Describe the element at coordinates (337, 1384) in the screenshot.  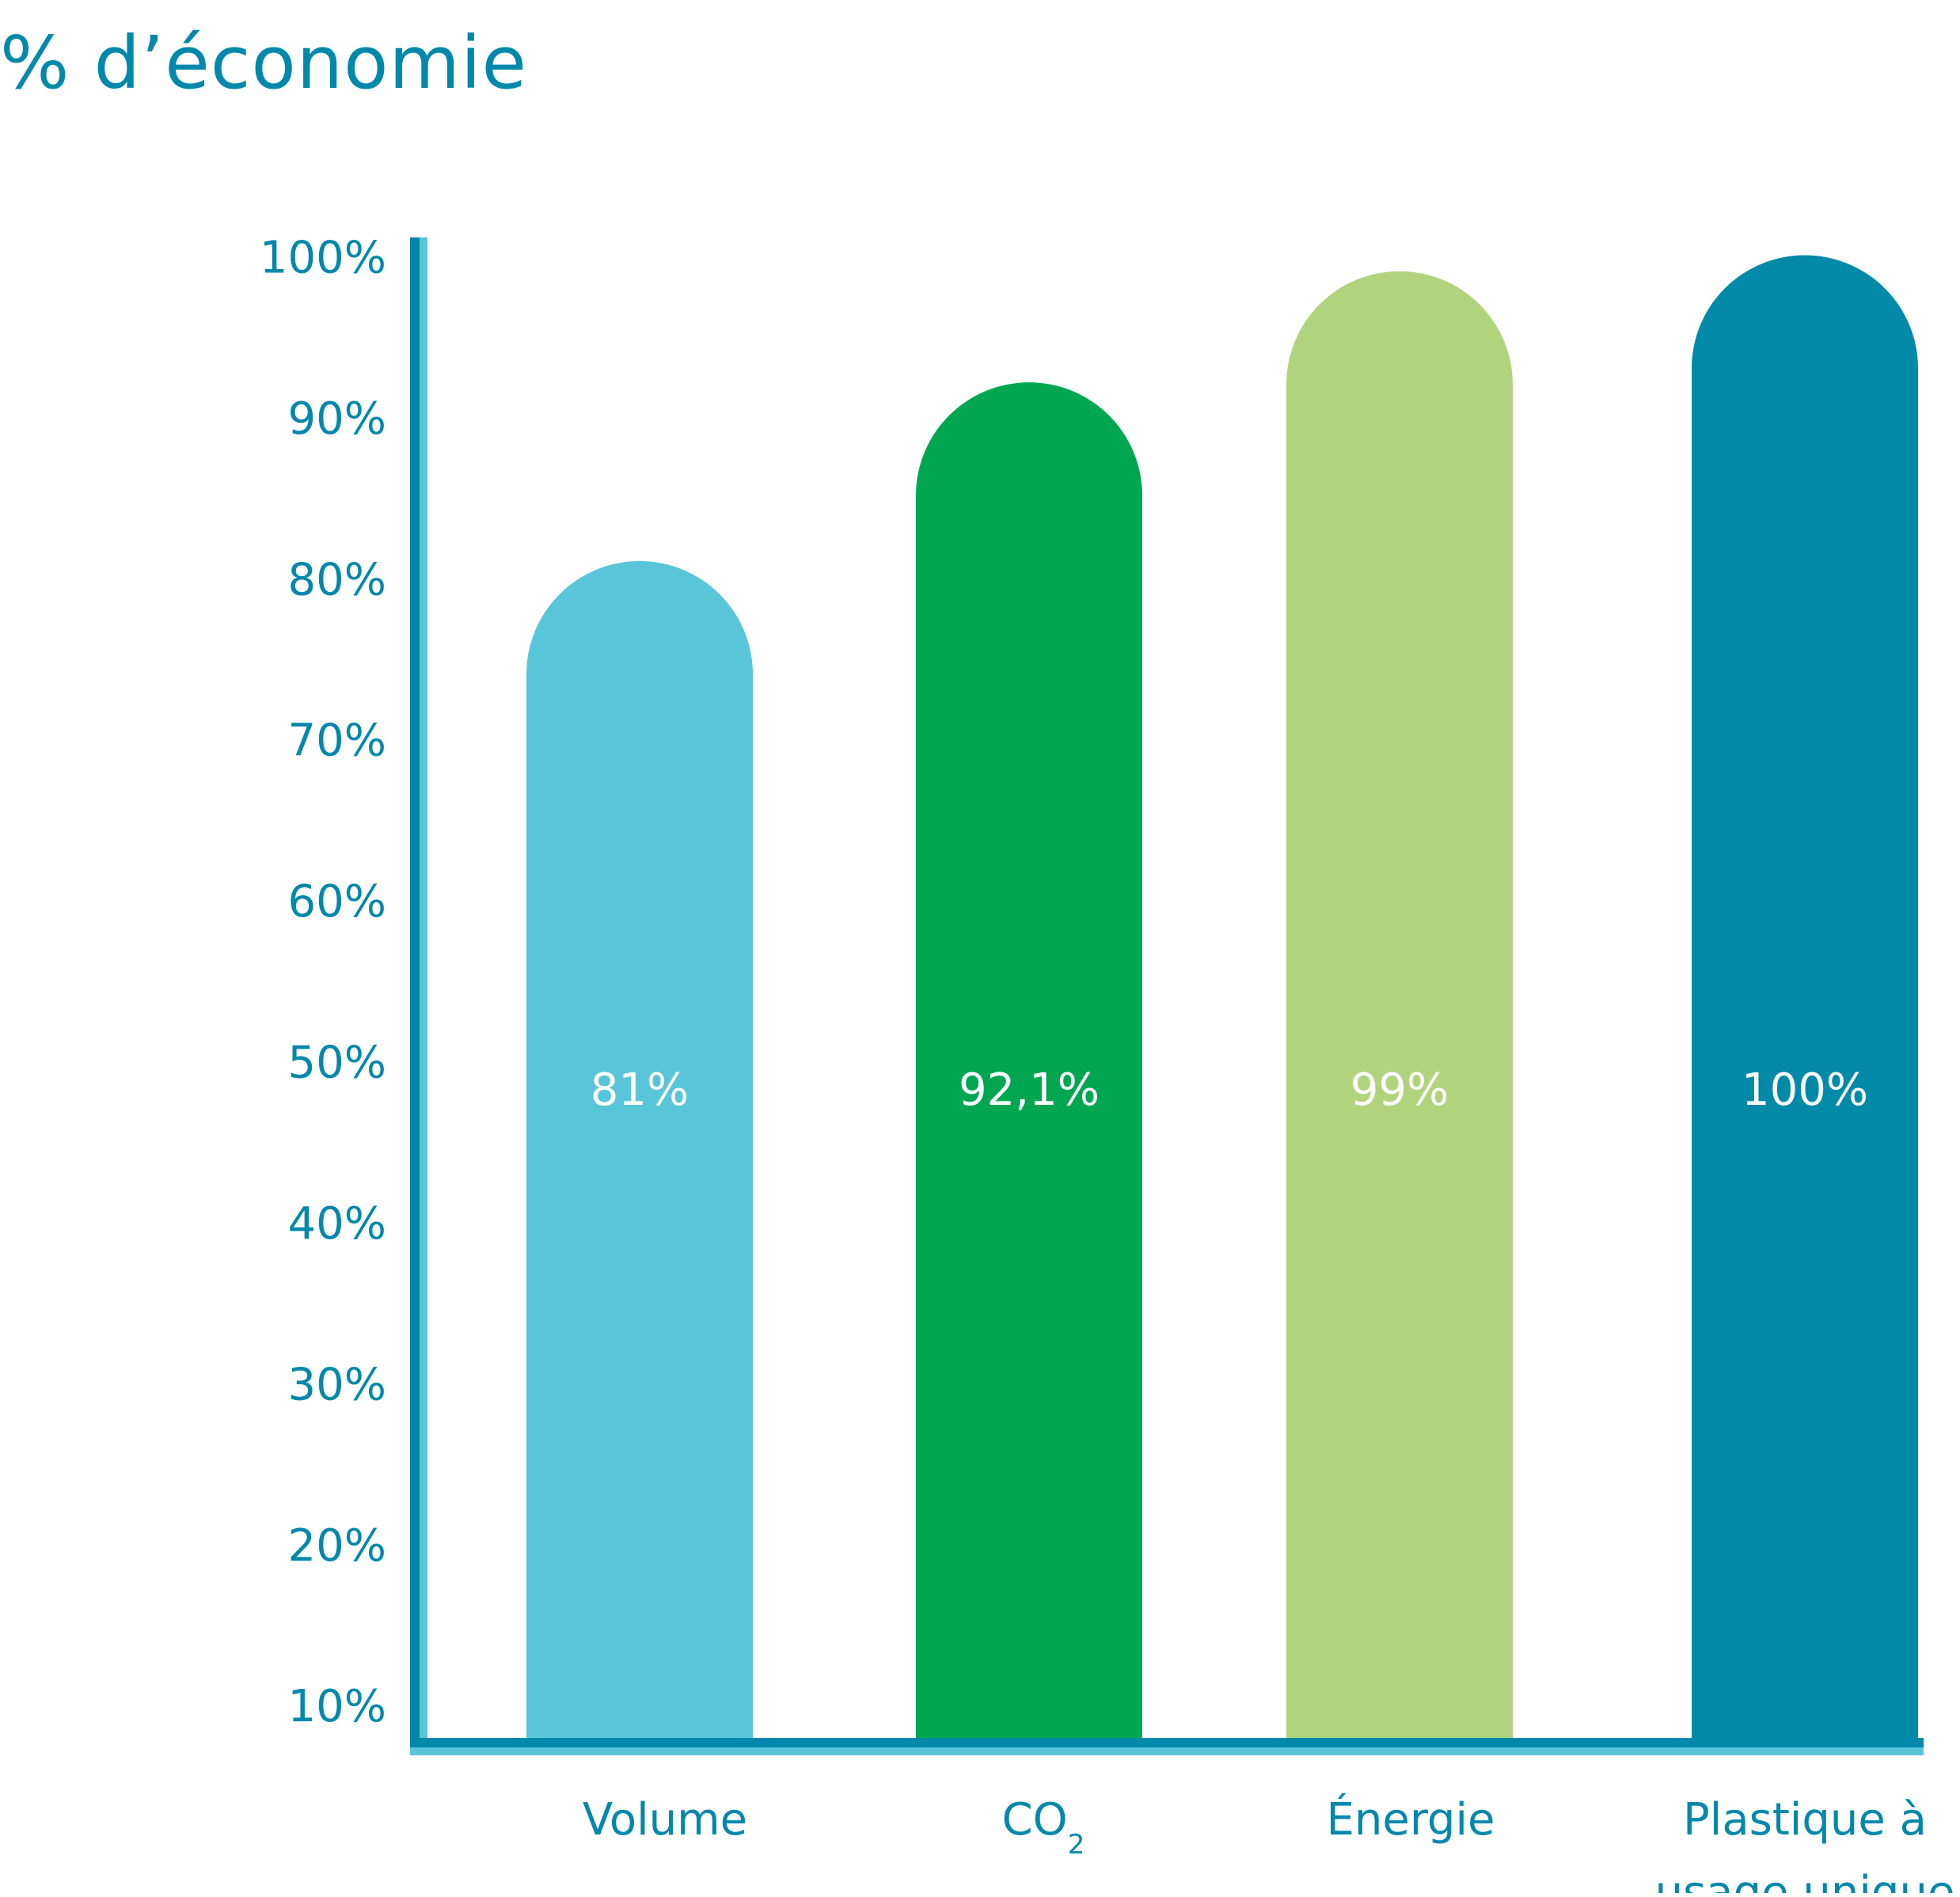
I see `y-tick-label: 30%` at that location.